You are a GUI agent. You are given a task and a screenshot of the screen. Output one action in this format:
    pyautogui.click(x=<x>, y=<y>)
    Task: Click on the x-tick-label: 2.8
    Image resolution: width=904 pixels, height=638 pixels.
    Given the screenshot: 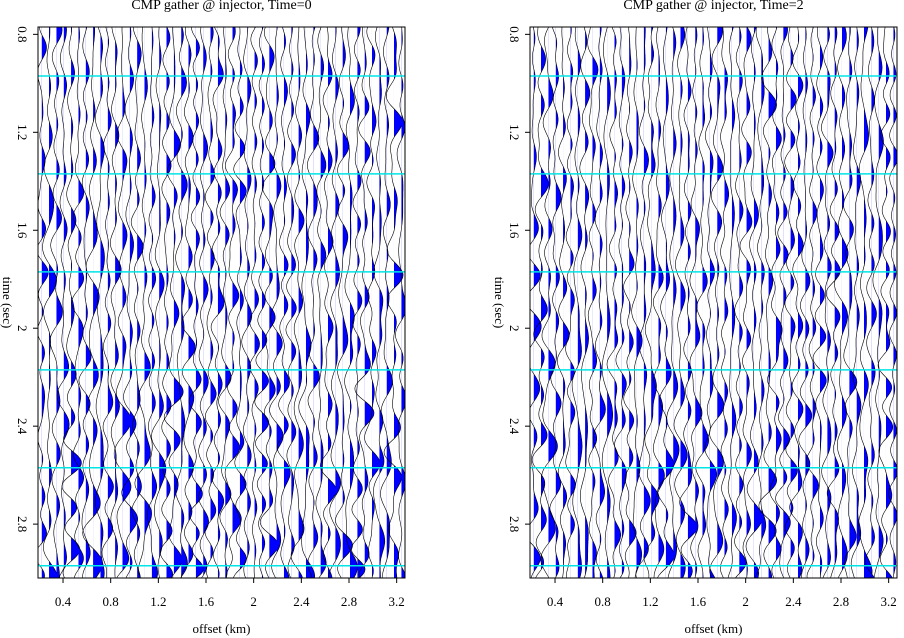 What is the action you would take?
    pyautogui.click(x=349, y=601)
    